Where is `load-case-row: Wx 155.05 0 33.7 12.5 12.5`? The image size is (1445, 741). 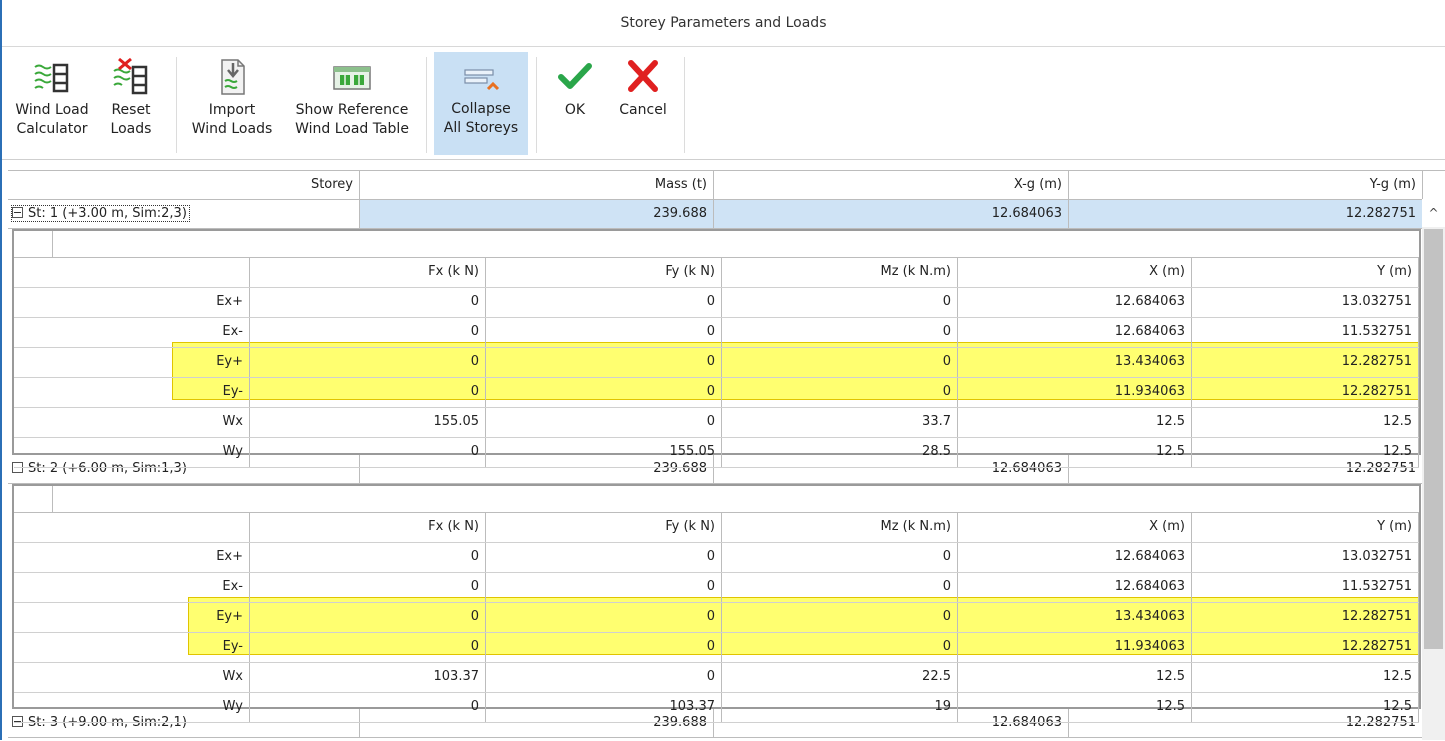
load-case-row: Wx 155.05 0 33.7 12.5 12.5 is located at coordinates (716, 423).